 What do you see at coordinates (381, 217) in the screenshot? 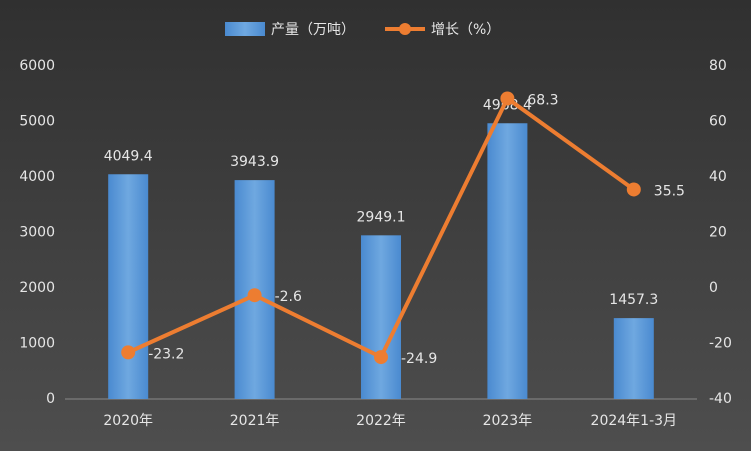
I see `bar-value-label: 2949.1` at bounding box center [381, 217].